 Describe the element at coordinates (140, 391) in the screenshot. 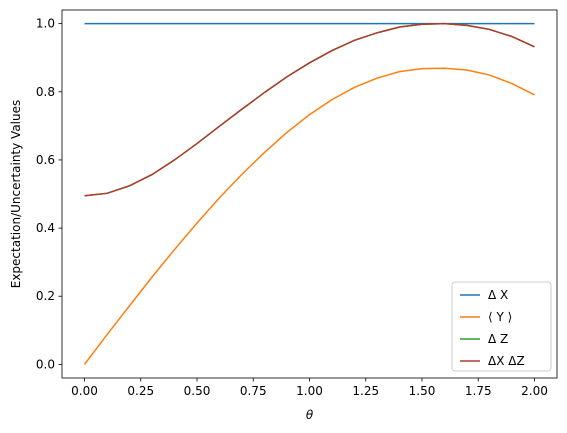

I see `x-tick-label: 0.25` at that location.